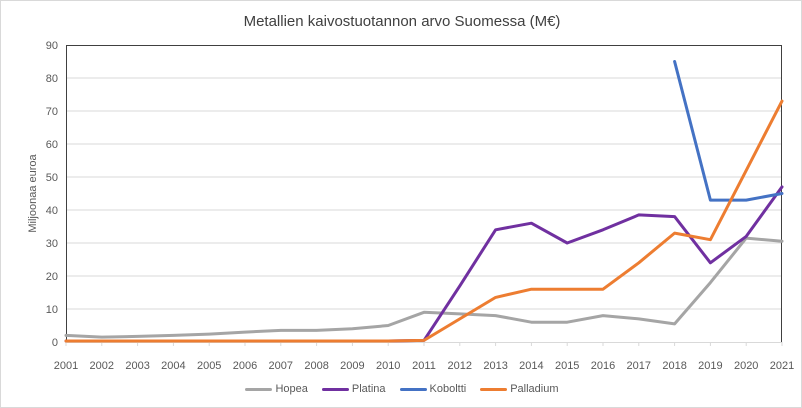 Image resolution: width=802 pixels, height=408 pixels. What do you see at coordinates (281, 366) in the screenshot?
I see `x-tick-label: 2007` at bounding box center [281, 366].